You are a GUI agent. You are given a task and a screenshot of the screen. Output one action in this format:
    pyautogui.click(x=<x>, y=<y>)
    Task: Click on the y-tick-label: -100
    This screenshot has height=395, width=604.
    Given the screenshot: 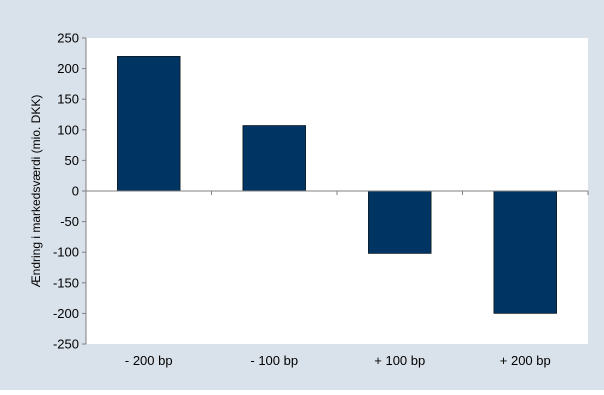 What is the action you would take?
    pyautogui.click(x=66, y=252)
    